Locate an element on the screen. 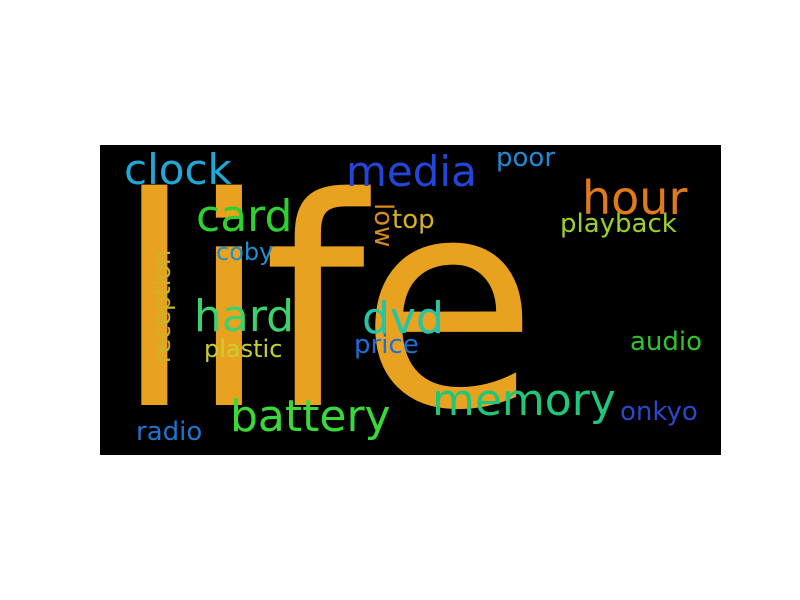  word-playback: playback is located at coordinates (618, 224).